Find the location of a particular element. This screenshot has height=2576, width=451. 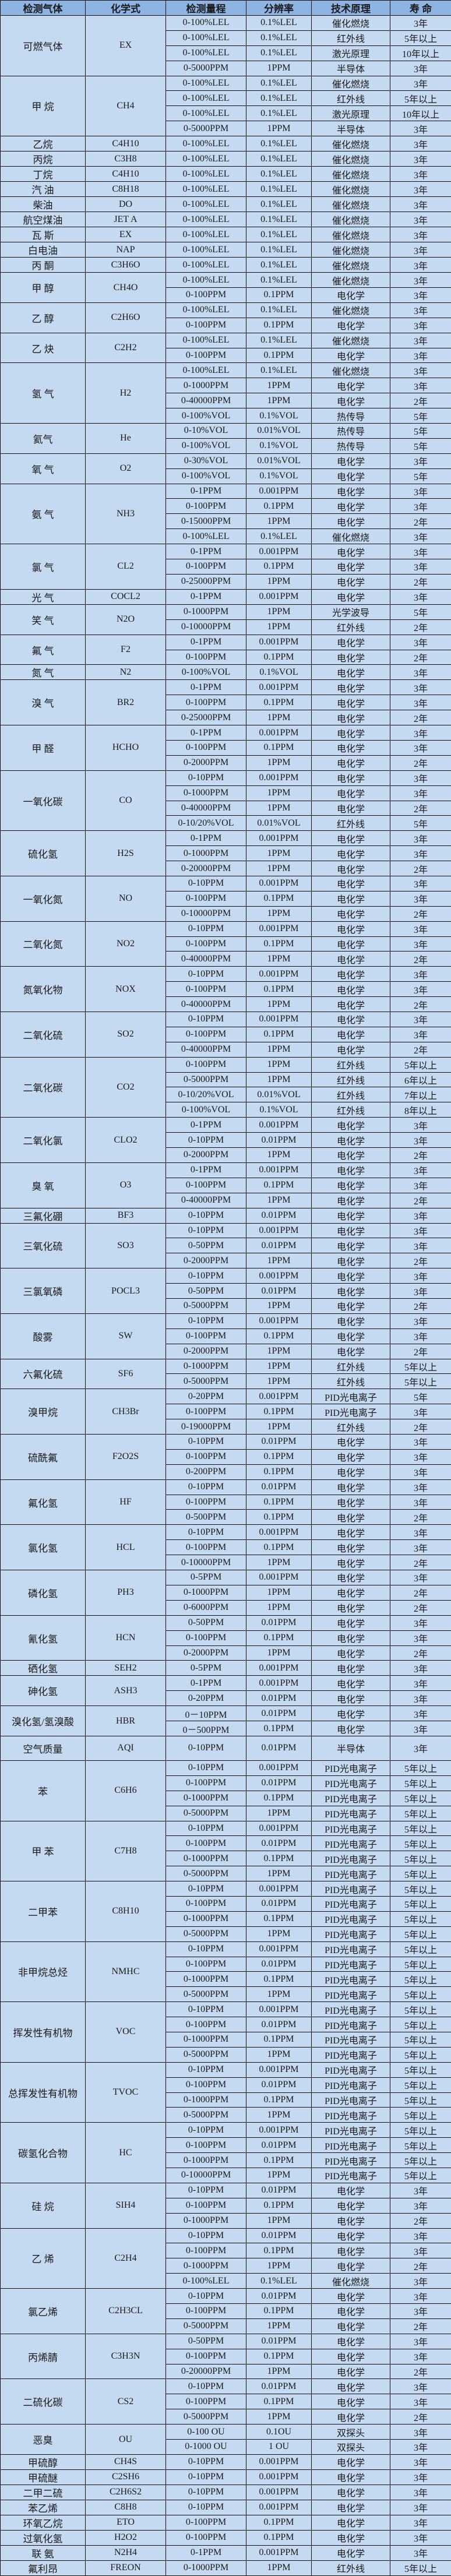

formula-cell: SO2 is located at coordinates (126, 1034).